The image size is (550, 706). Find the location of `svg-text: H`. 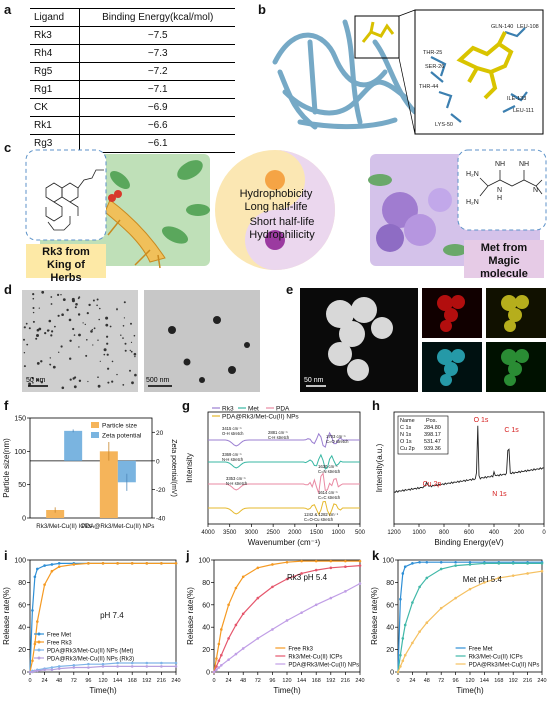

svg-text: H is located at coordinates (499, 198).